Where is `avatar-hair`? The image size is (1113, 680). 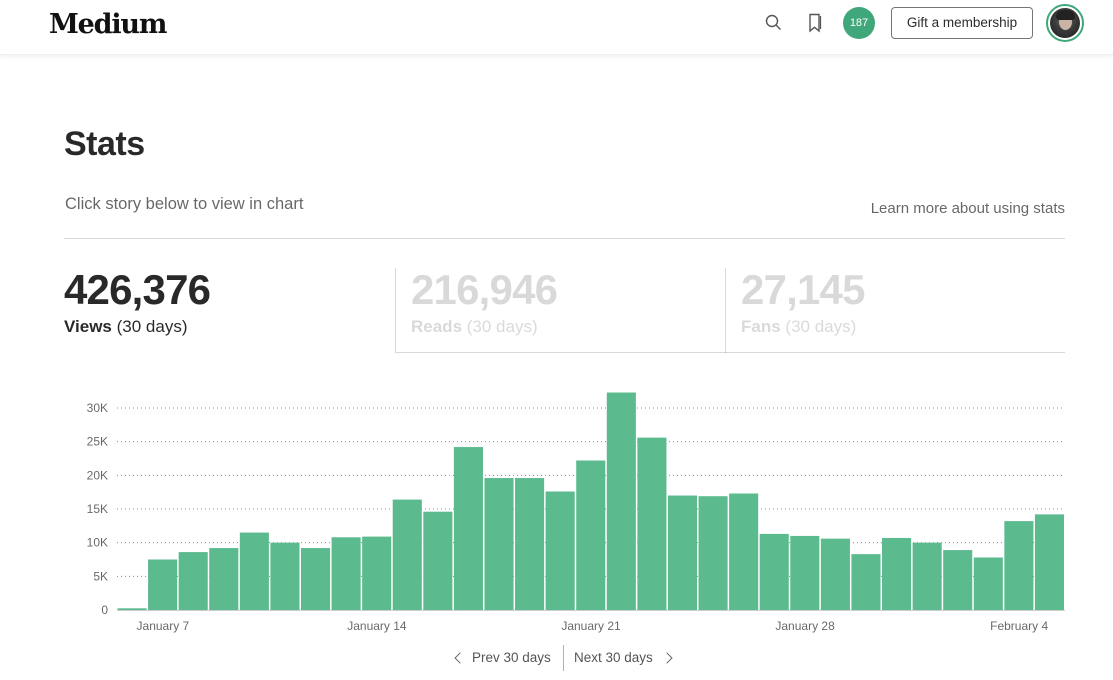 avatar-hair is located at coordinates (1065, 15).